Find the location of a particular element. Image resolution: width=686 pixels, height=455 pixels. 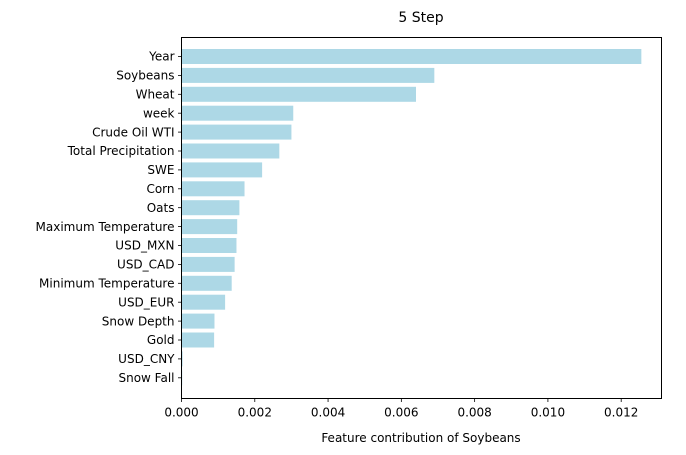

x-tick-label: 0.004 is located at coordinates (328, 413).